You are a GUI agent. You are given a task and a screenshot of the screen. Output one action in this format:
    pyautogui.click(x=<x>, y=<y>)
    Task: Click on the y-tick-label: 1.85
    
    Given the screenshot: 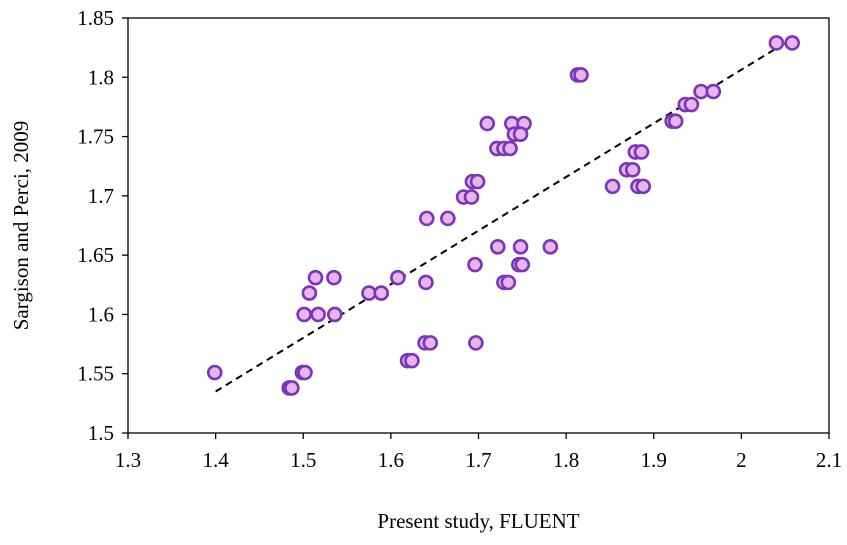 What is the action you would take?
    pyautogui.click(x=95, y=18)
    